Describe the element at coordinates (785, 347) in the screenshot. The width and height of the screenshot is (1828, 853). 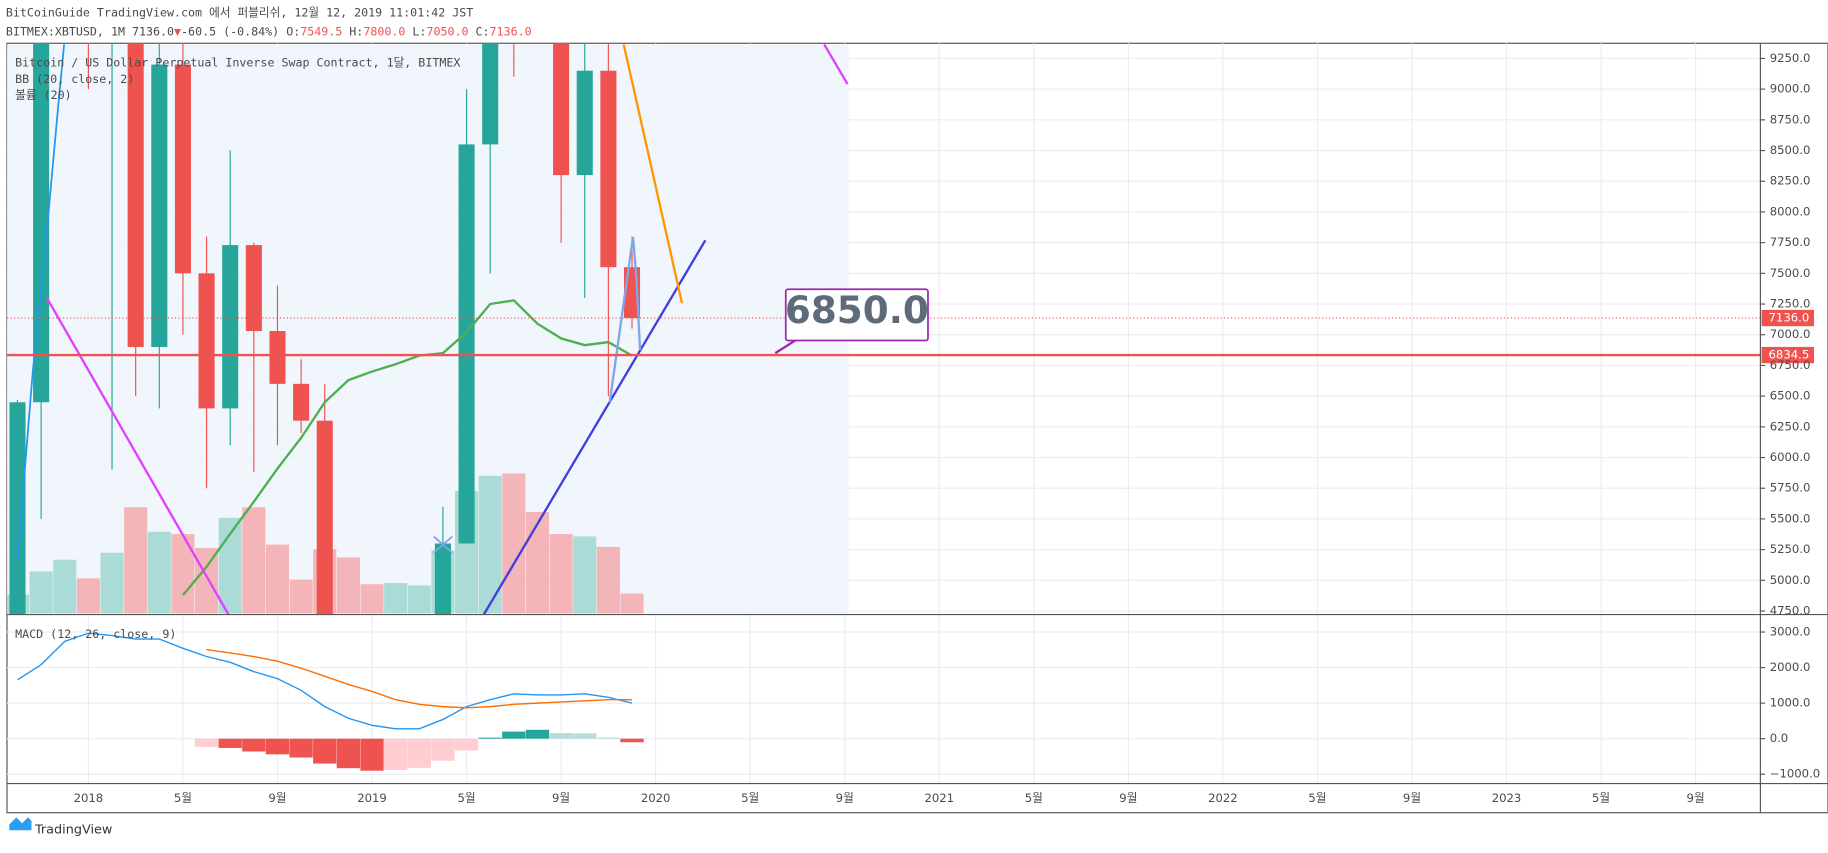
I see `callout-pointer` at that location.